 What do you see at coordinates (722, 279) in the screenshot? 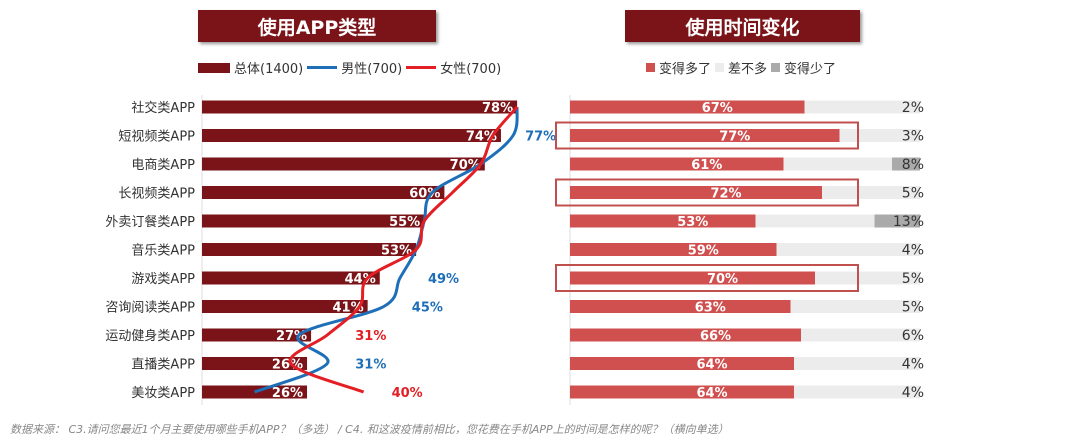
I see `more-value-label: 70%` at bounding box center [722, 279].